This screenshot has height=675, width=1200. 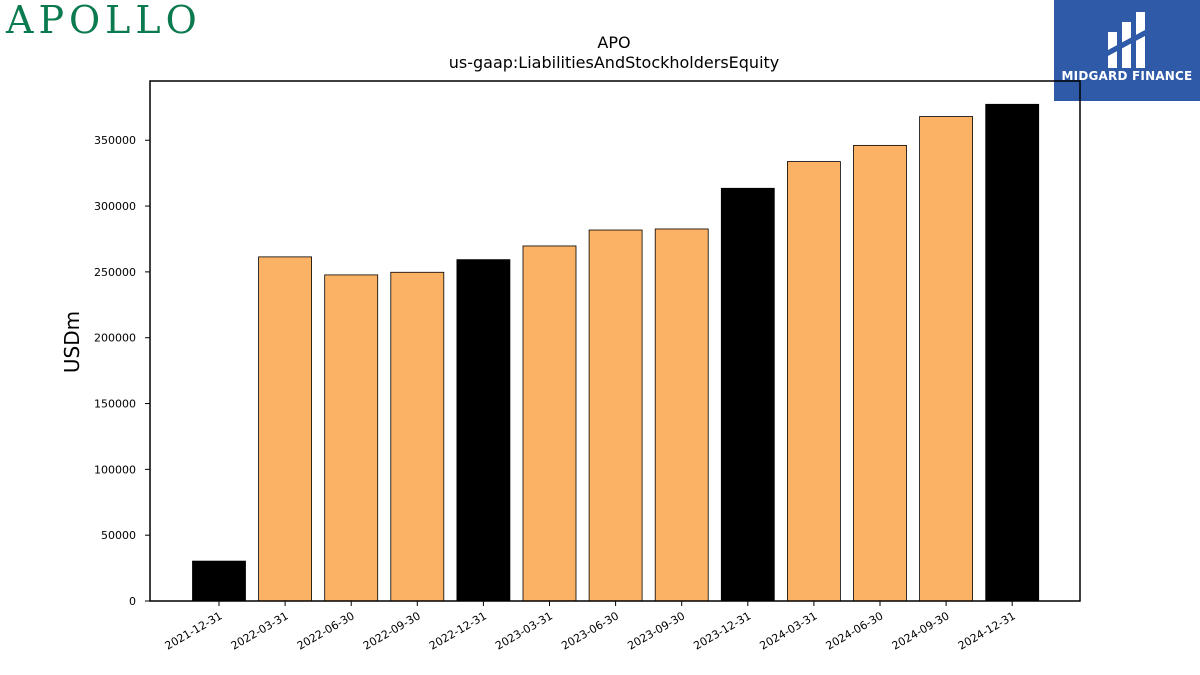 I want to click on y-tick-label: 250000, so click(x=115, y=272).